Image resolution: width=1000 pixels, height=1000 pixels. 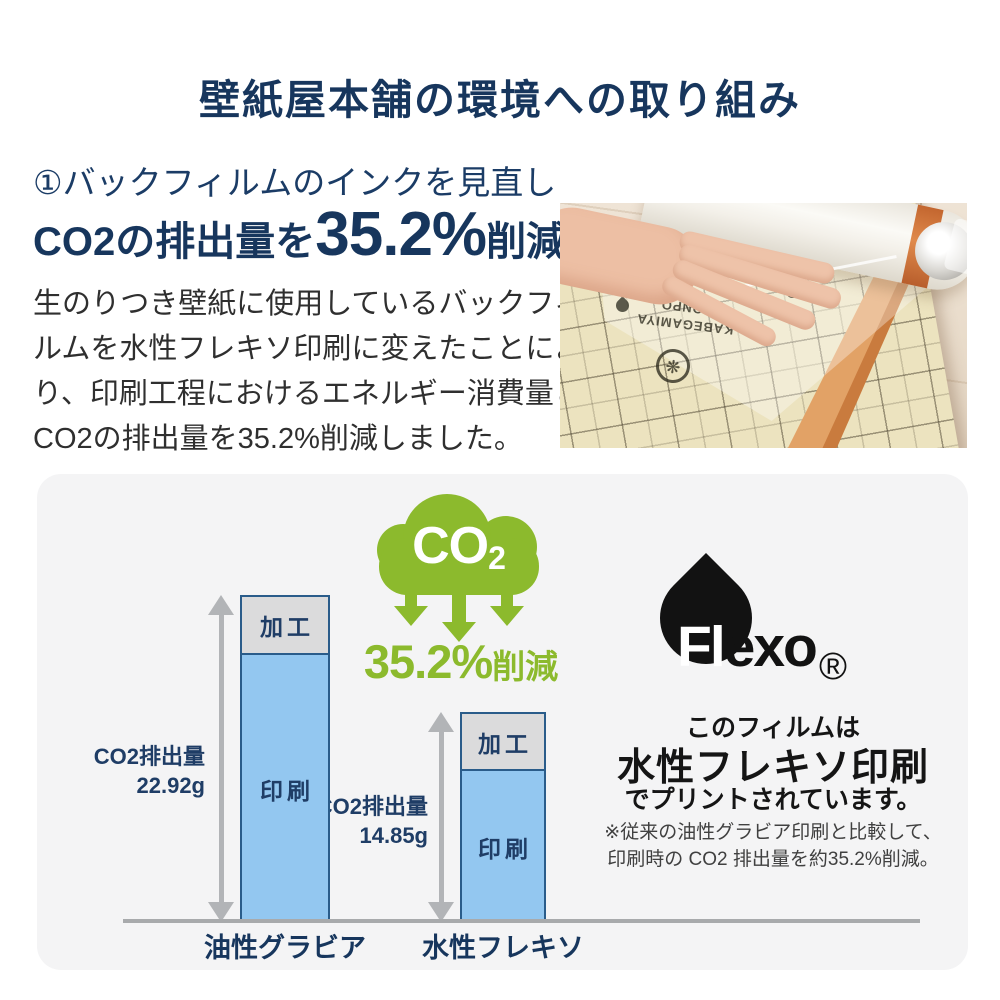 What do you see at coordinates (353, 821) in the screenshot?
I see `stat-water-flexo: CO2排出量 14.85g` at bounding box center [353, 821].